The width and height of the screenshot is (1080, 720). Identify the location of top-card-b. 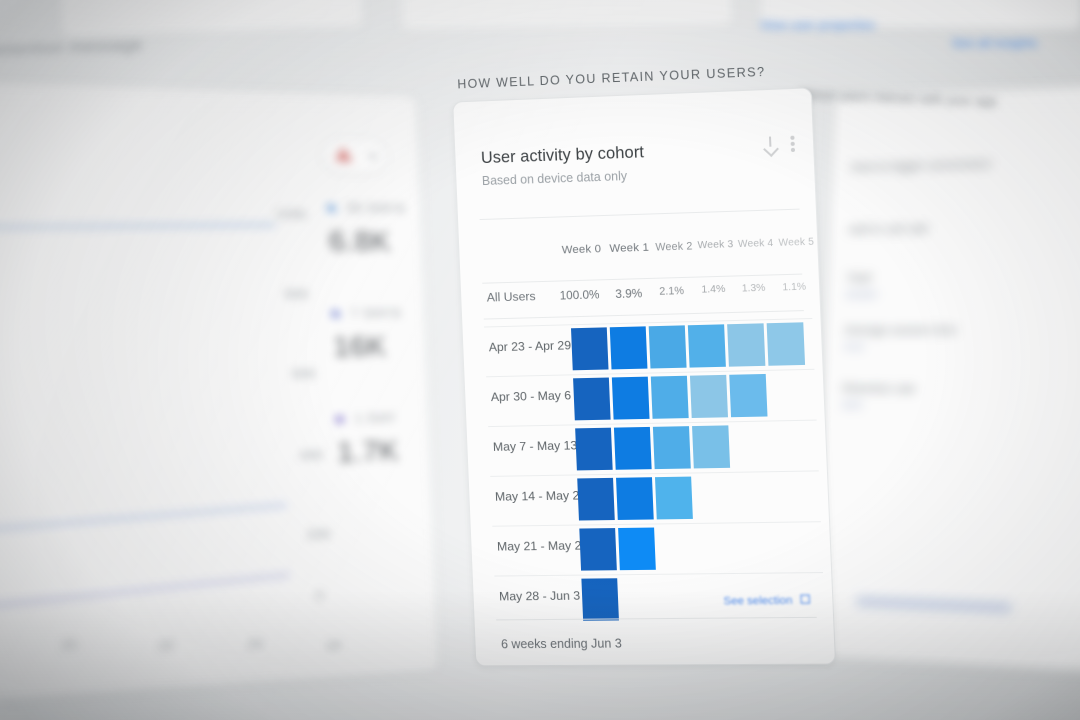
(566, 15).